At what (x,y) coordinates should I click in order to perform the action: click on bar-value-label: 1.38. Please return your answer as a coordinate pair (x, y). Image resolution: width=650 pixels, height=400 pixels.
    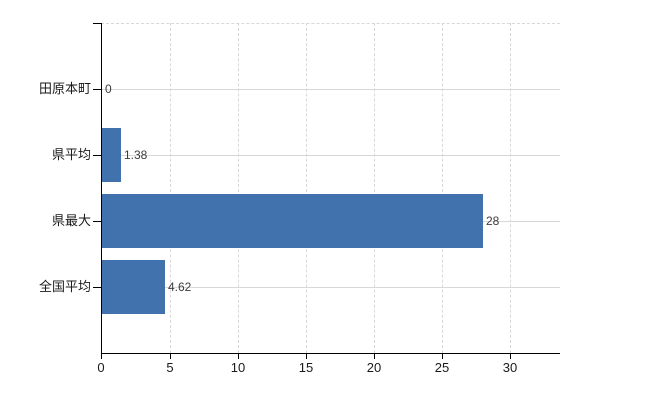
    Looking at the image, I should click on (136, 155).